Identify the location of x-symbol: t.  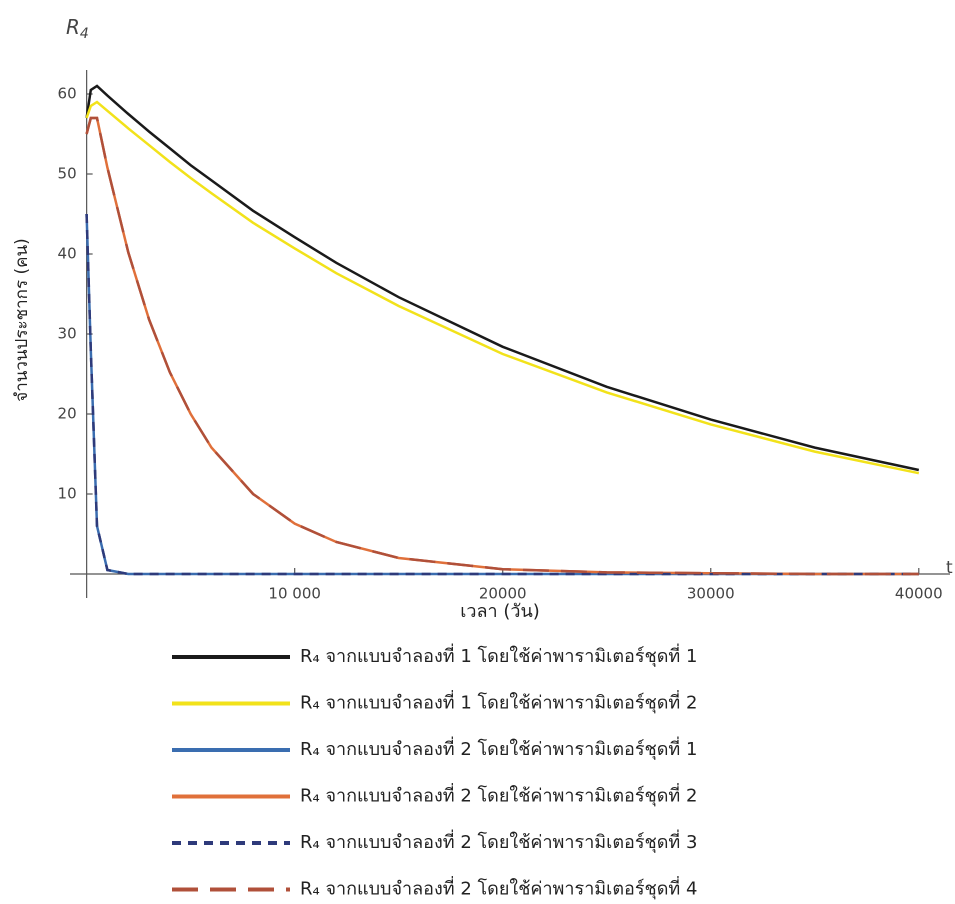
(949, 568).